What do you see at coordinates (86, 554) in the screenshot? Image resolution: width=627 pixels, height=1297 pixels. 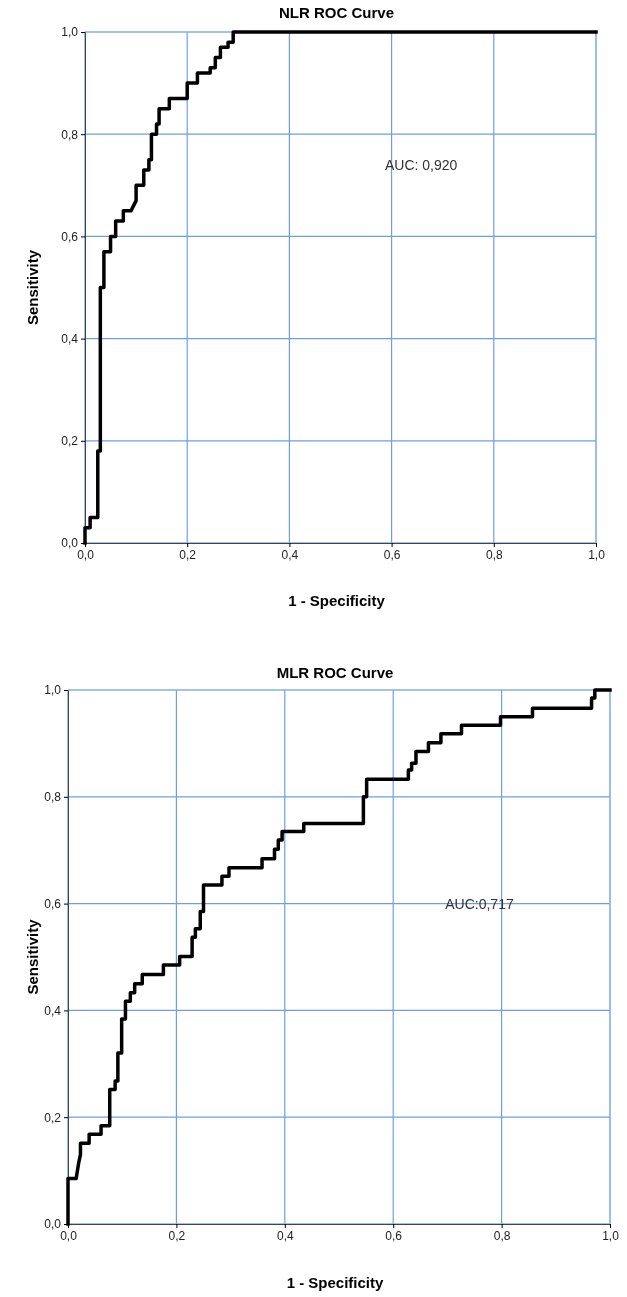 I see `x-tick-label: 0,0` at bounding box center [86, 554].